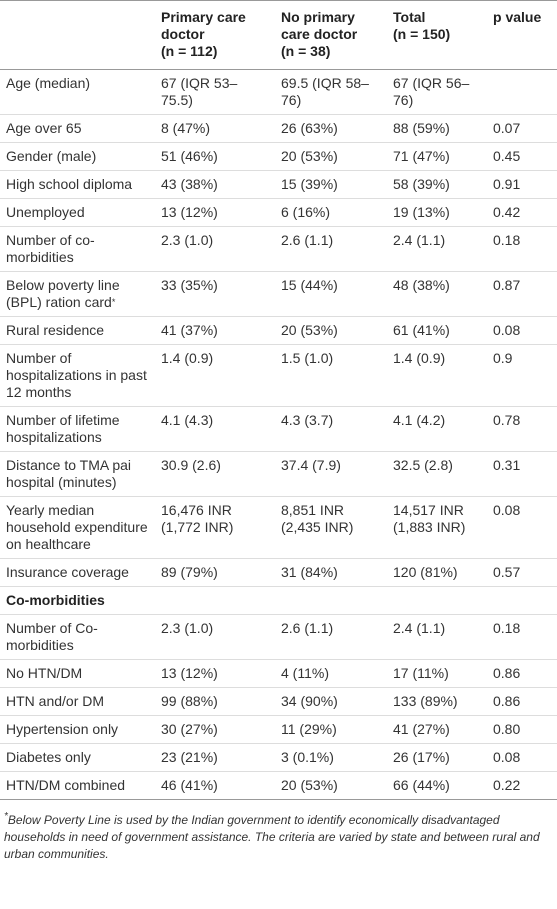 This screenshot has height=909, width=557. What do you see at coordinates (77, 429) in the screenshot?
I see `row-label: Number of lifetime hospitalizations` at bounding box center [77, 429].